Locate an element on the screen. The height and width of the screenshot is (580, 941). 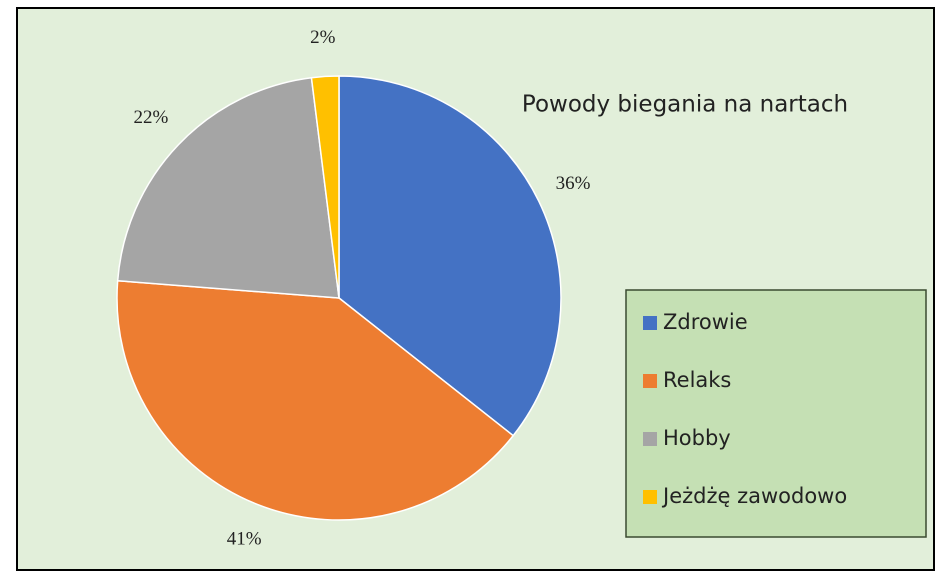
legend-label: Jeżdżę zawodowo is located at coordinates (754, 496).